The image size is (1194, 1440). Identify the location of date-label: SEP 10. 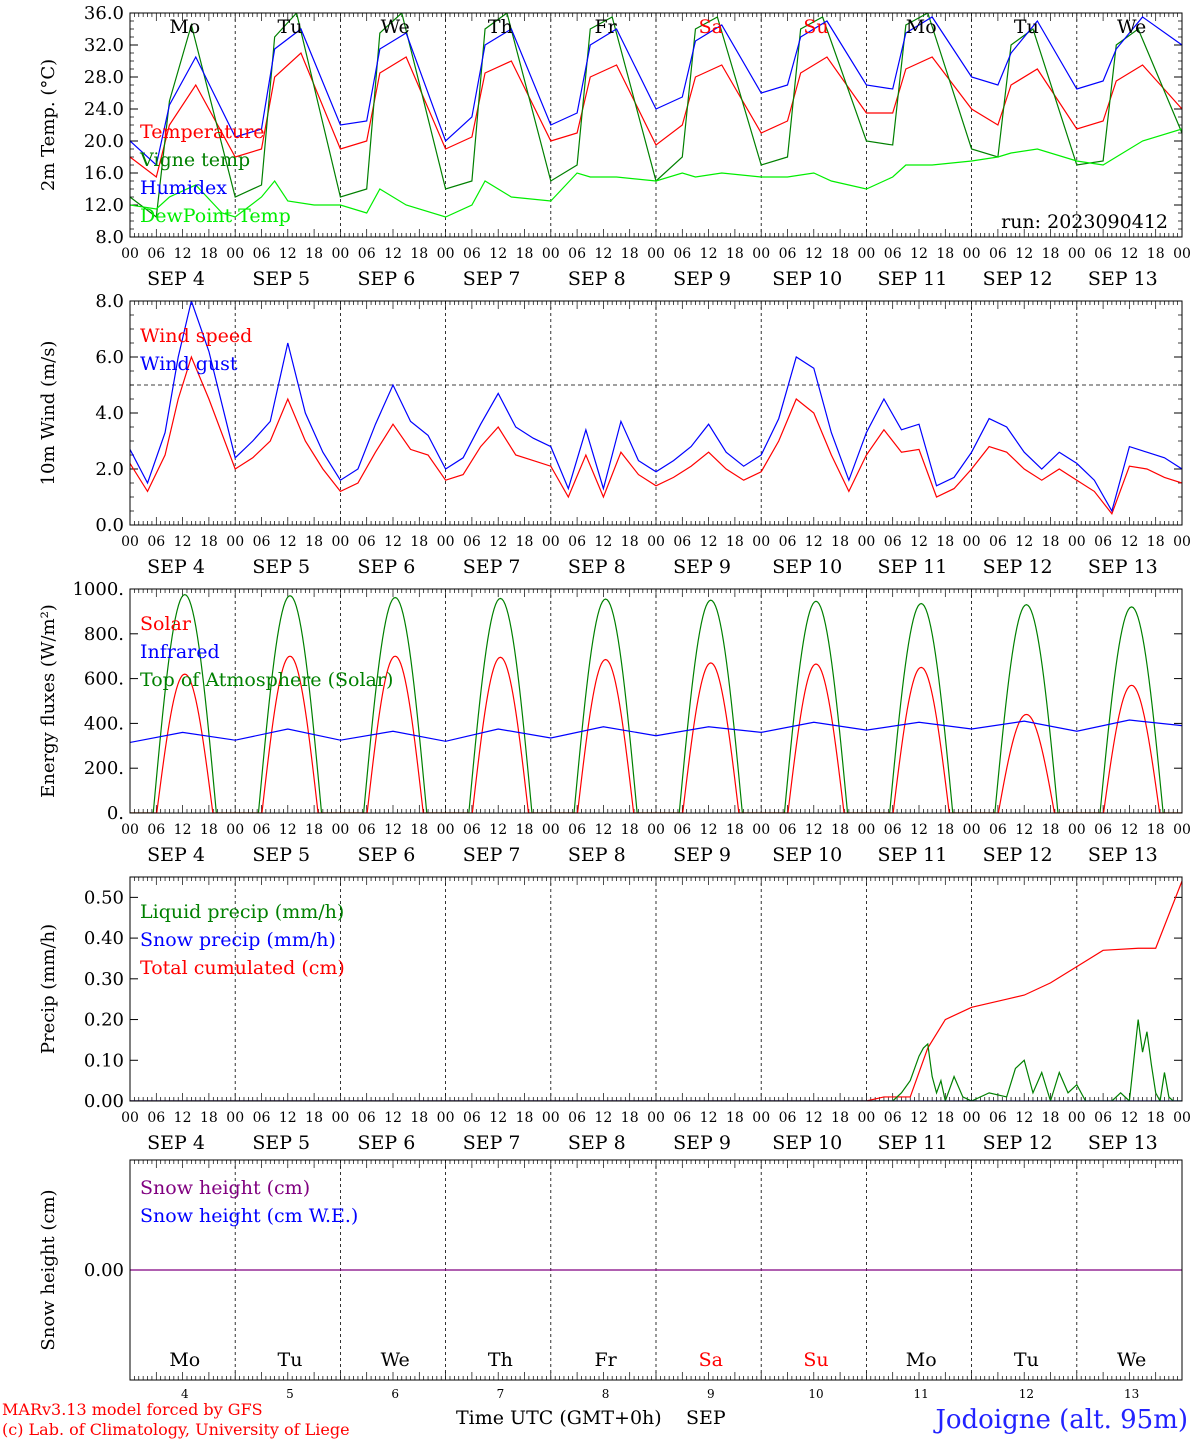
(807, 1143).